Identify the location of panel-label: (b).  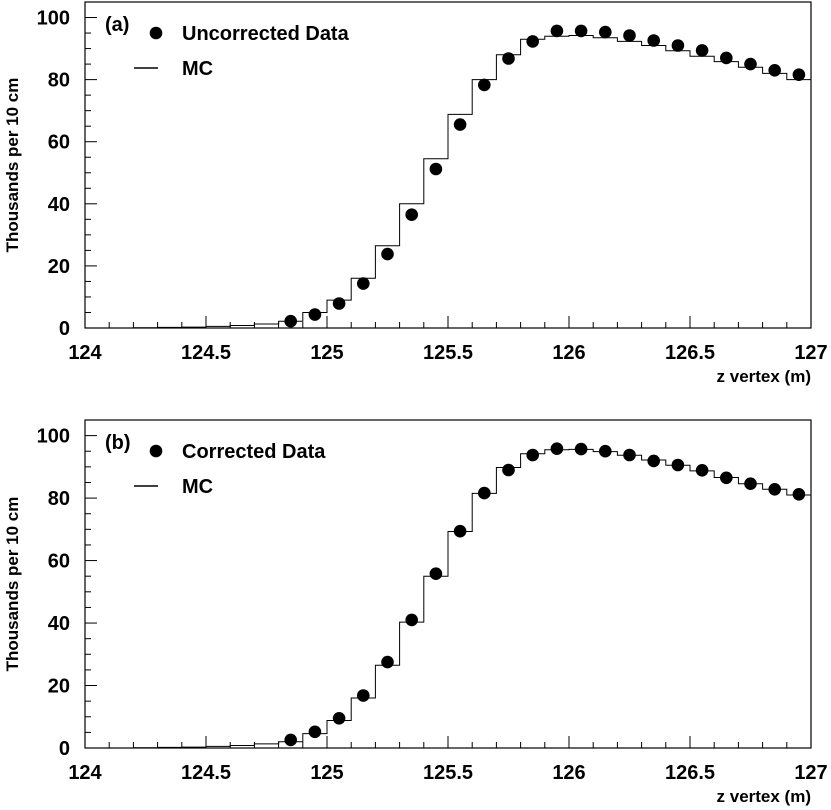
(118, 443).